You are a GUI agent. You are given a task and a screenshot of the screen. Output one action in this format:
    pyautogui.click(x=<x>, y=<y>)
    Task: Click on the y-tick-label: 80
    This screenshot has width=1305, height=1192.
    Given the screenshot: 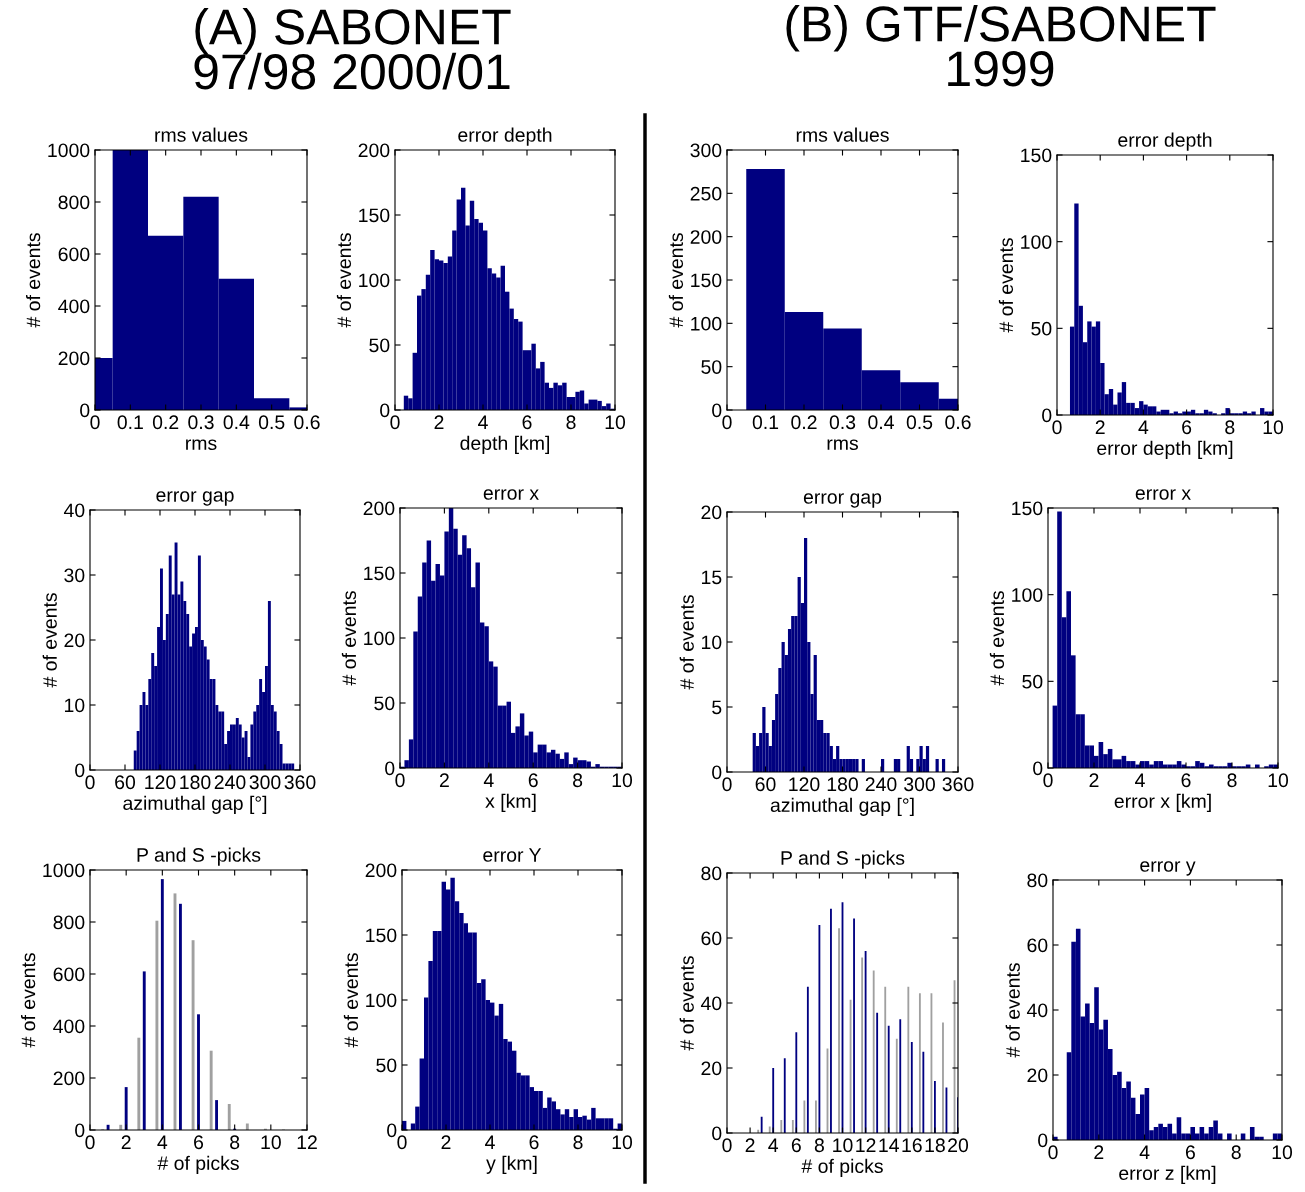 What is the action you would take?
    pyautogui.click(x=1037, y=880)
    